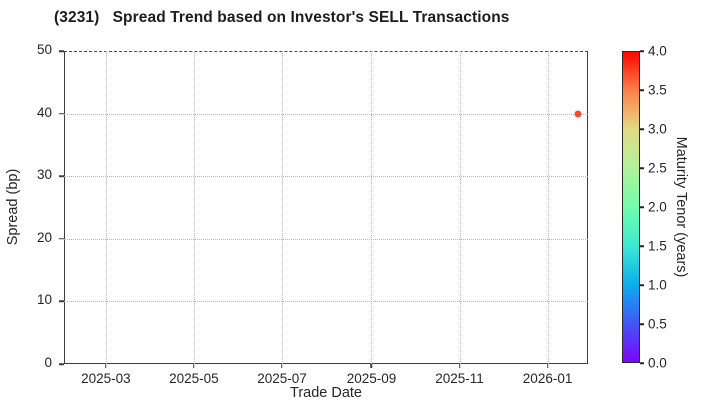 Image resolution: width=720 pixels, height=420 pixels. Describe the element at coordinates (44, 175) in the screenshot. I see `y-tick-label: 30` at that location.